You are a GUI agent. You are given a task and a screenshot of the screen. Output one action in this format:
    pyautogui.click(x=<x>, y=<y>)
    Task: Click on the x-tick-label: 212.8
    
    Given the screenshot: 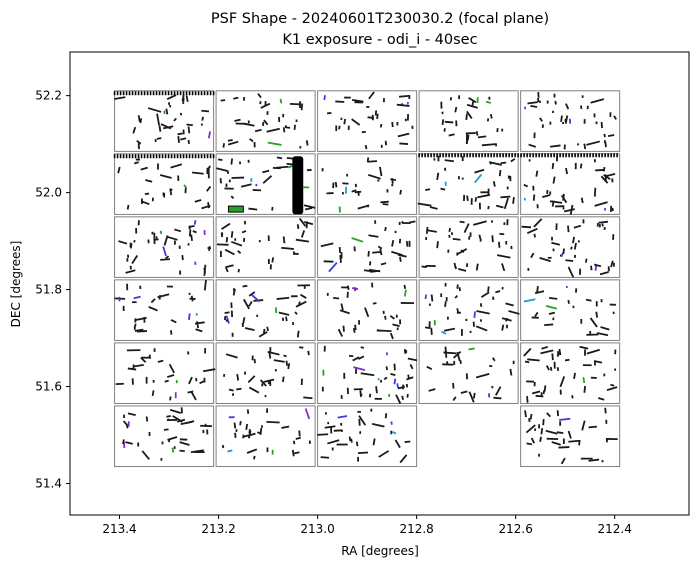 What is the action you would take?
    pyautogui.click(x=416, y=529)
    